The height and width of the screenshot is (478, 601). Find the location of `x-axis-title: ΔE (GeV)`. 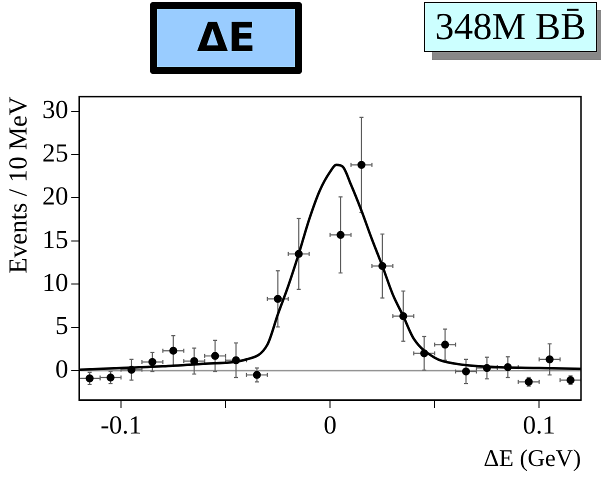

x-axis-title: ΔE (GeV) is located at coordinates (532, 459).